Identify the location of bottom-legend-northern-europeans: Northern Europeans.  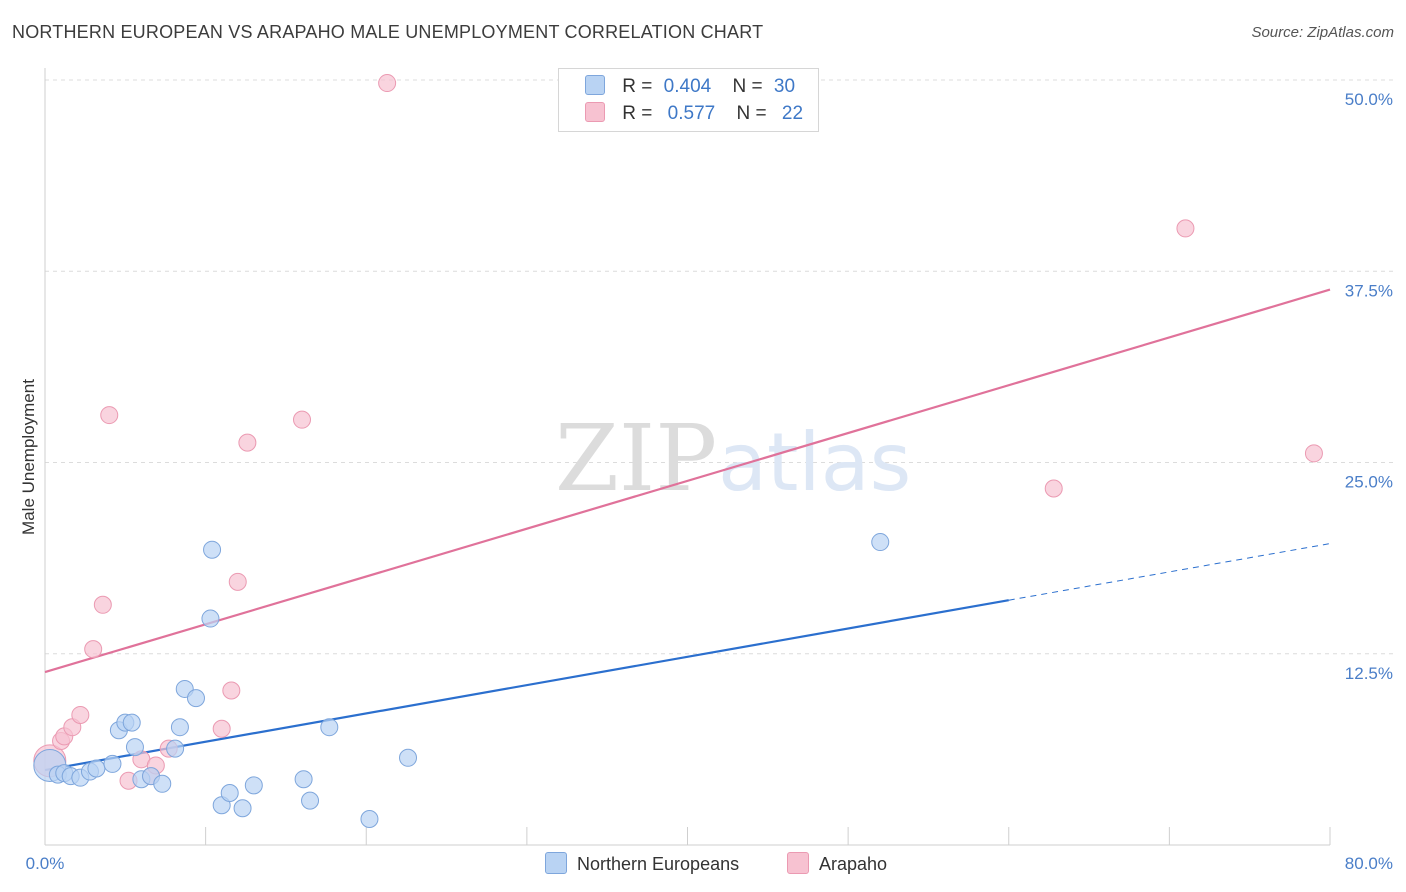
(642, 863).